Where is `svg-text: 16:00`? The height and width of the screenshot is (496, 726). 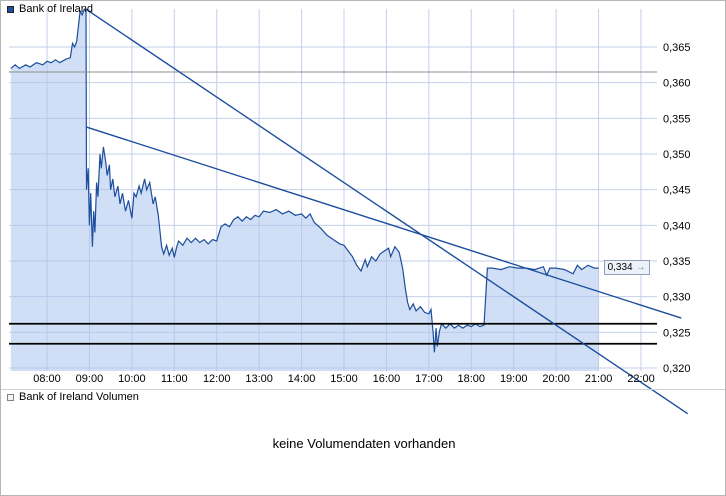 svg-text: 16:00 is located at coordinates (387, 379).